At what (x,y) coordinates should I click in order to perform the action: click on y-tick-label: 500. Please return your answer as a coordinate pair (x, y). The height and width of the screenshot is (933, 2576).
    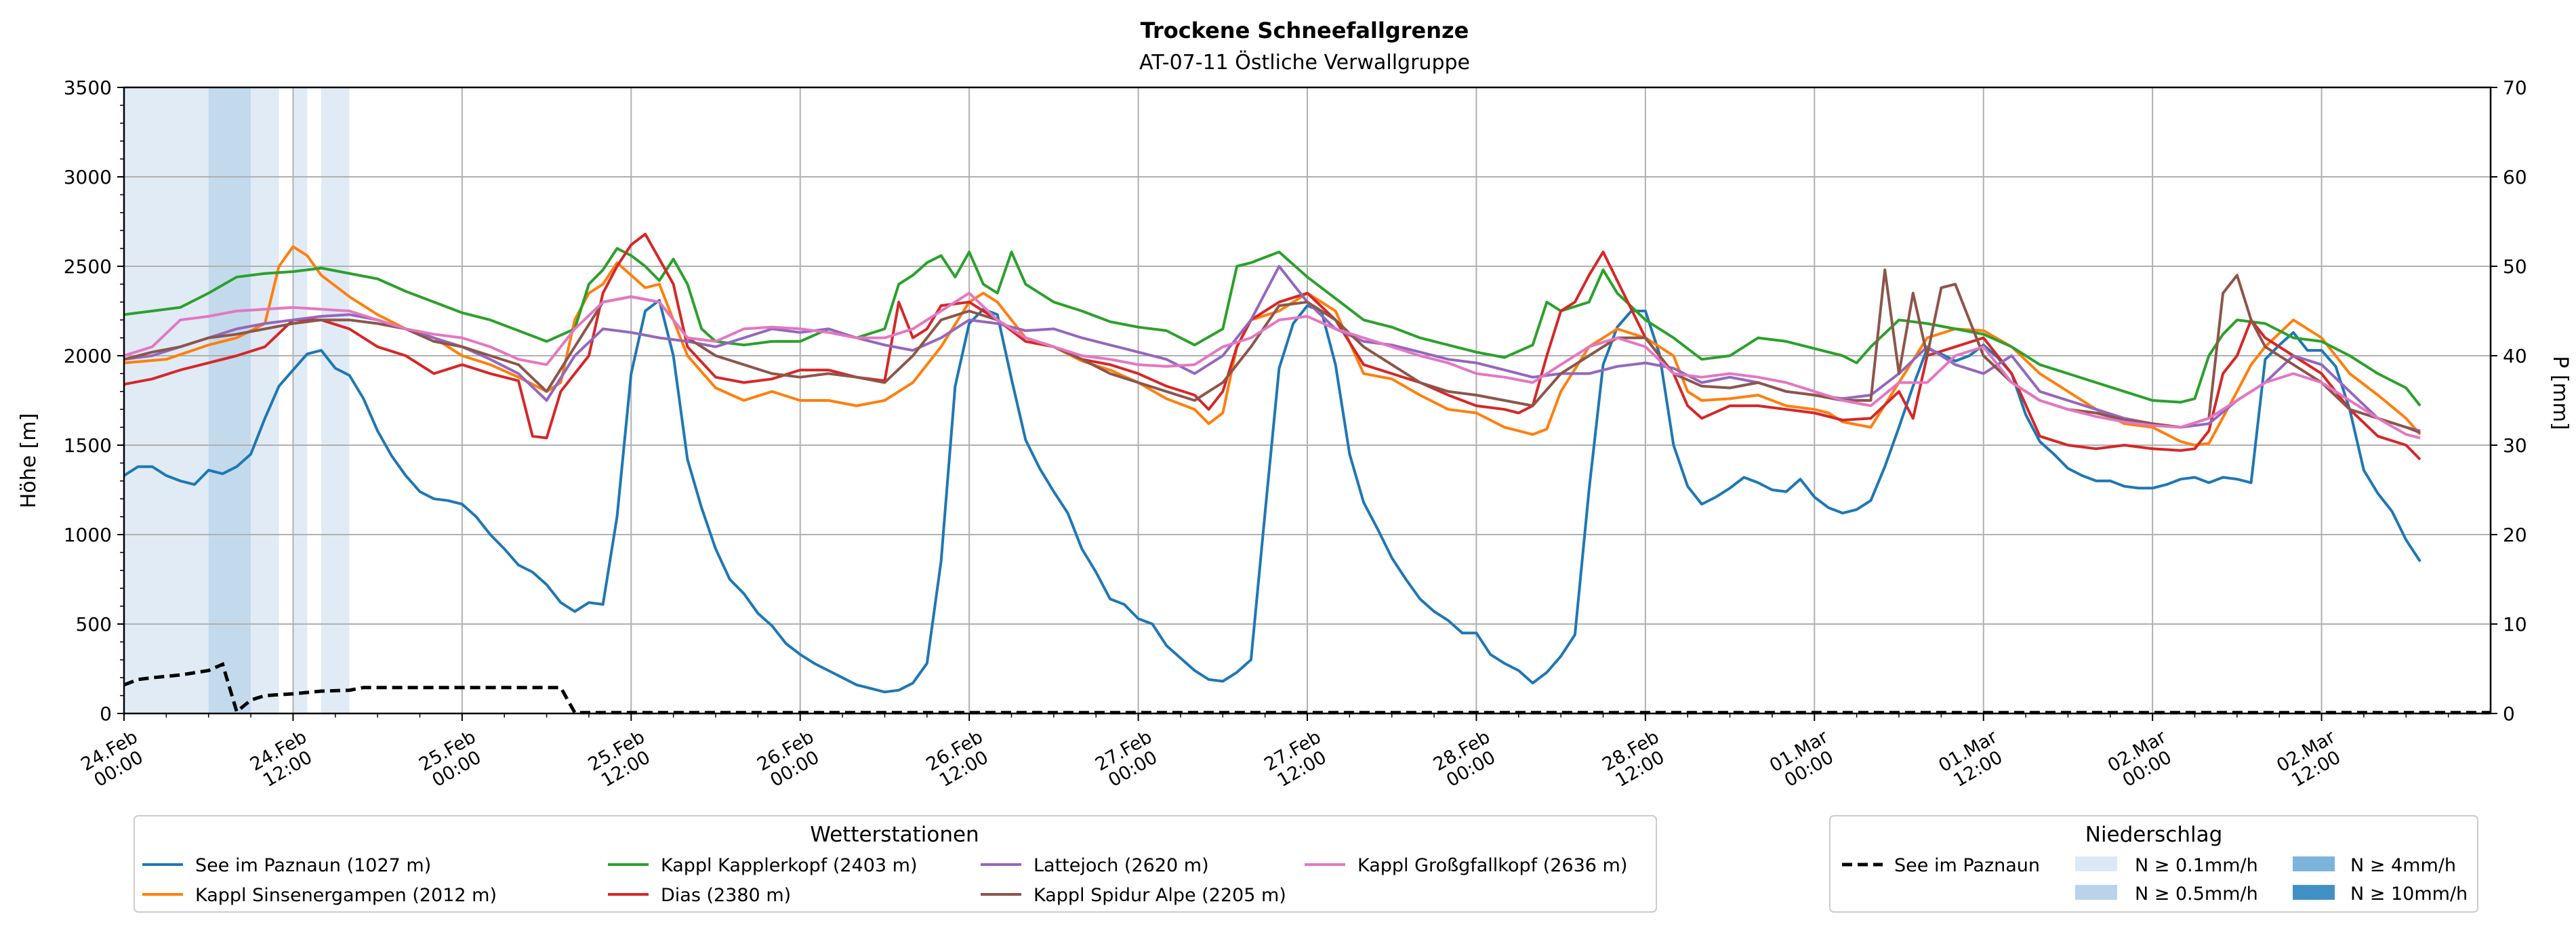
    Looking at the image, I should click on (94, 624).